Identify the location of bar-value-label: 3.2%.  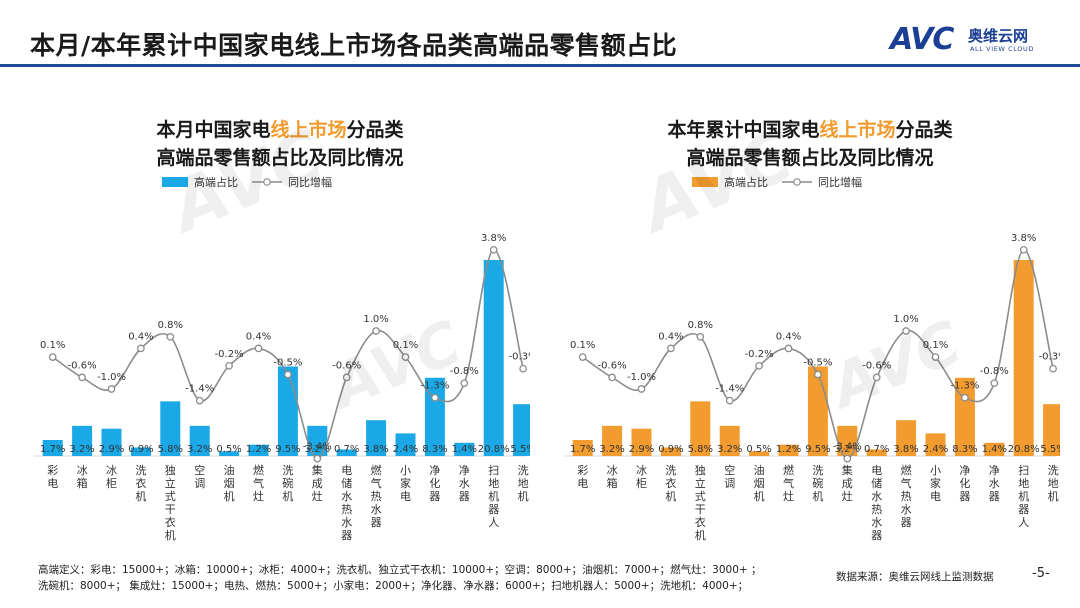
(81, 449).